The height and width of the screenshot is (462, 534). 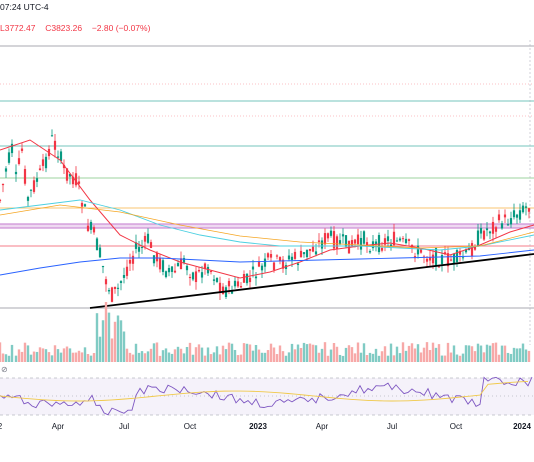 I want to click on header-time: 07:24 UTC-4, so click(x=24, y=7).